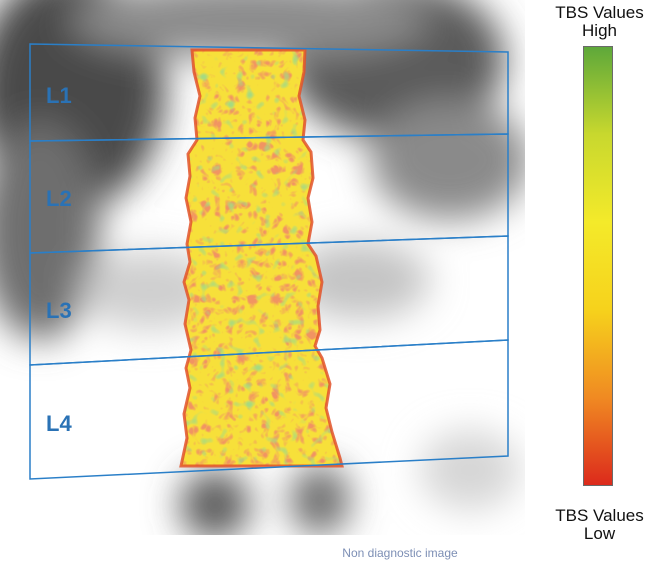  What do you see at coordinates (59, 198) in the screenshot?
I see `region-label-l2: L2` at bounding box center [59, 198].